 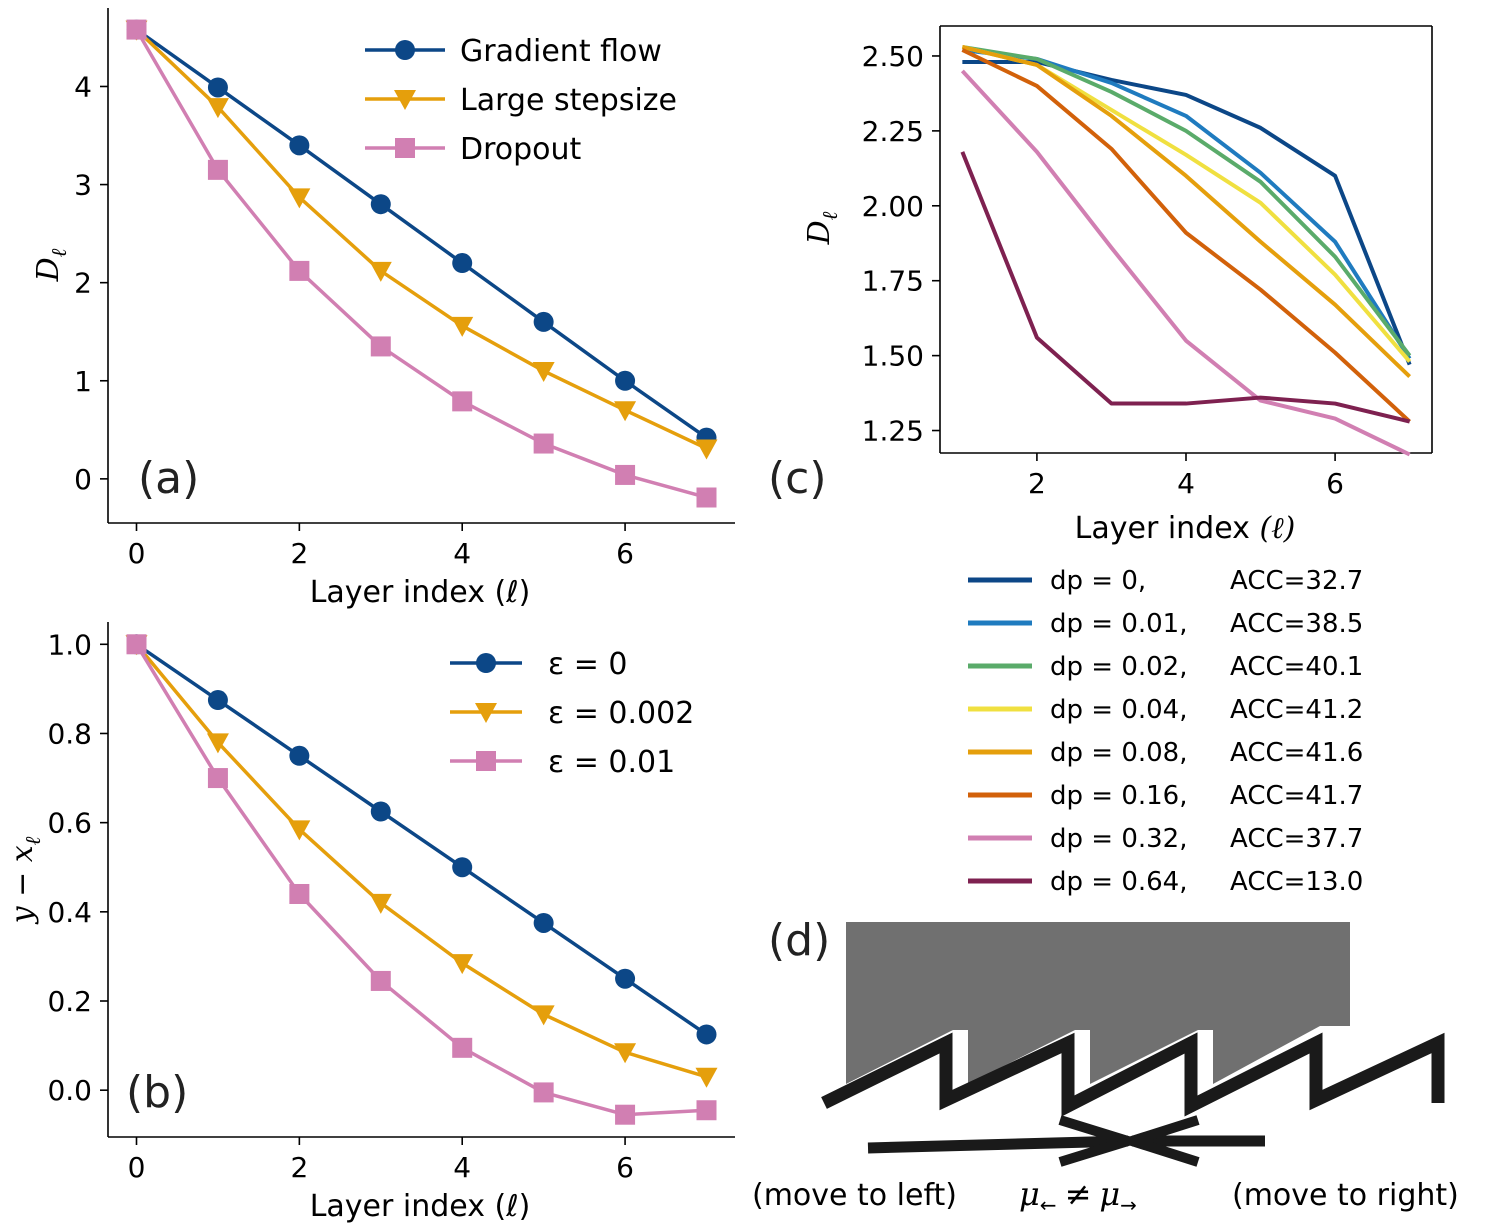 What do you see at coordinates (1118, 796) in the screenshot?
I see `legend-entry-label: dp = 0.16,` at bounding box center [1118, 796].